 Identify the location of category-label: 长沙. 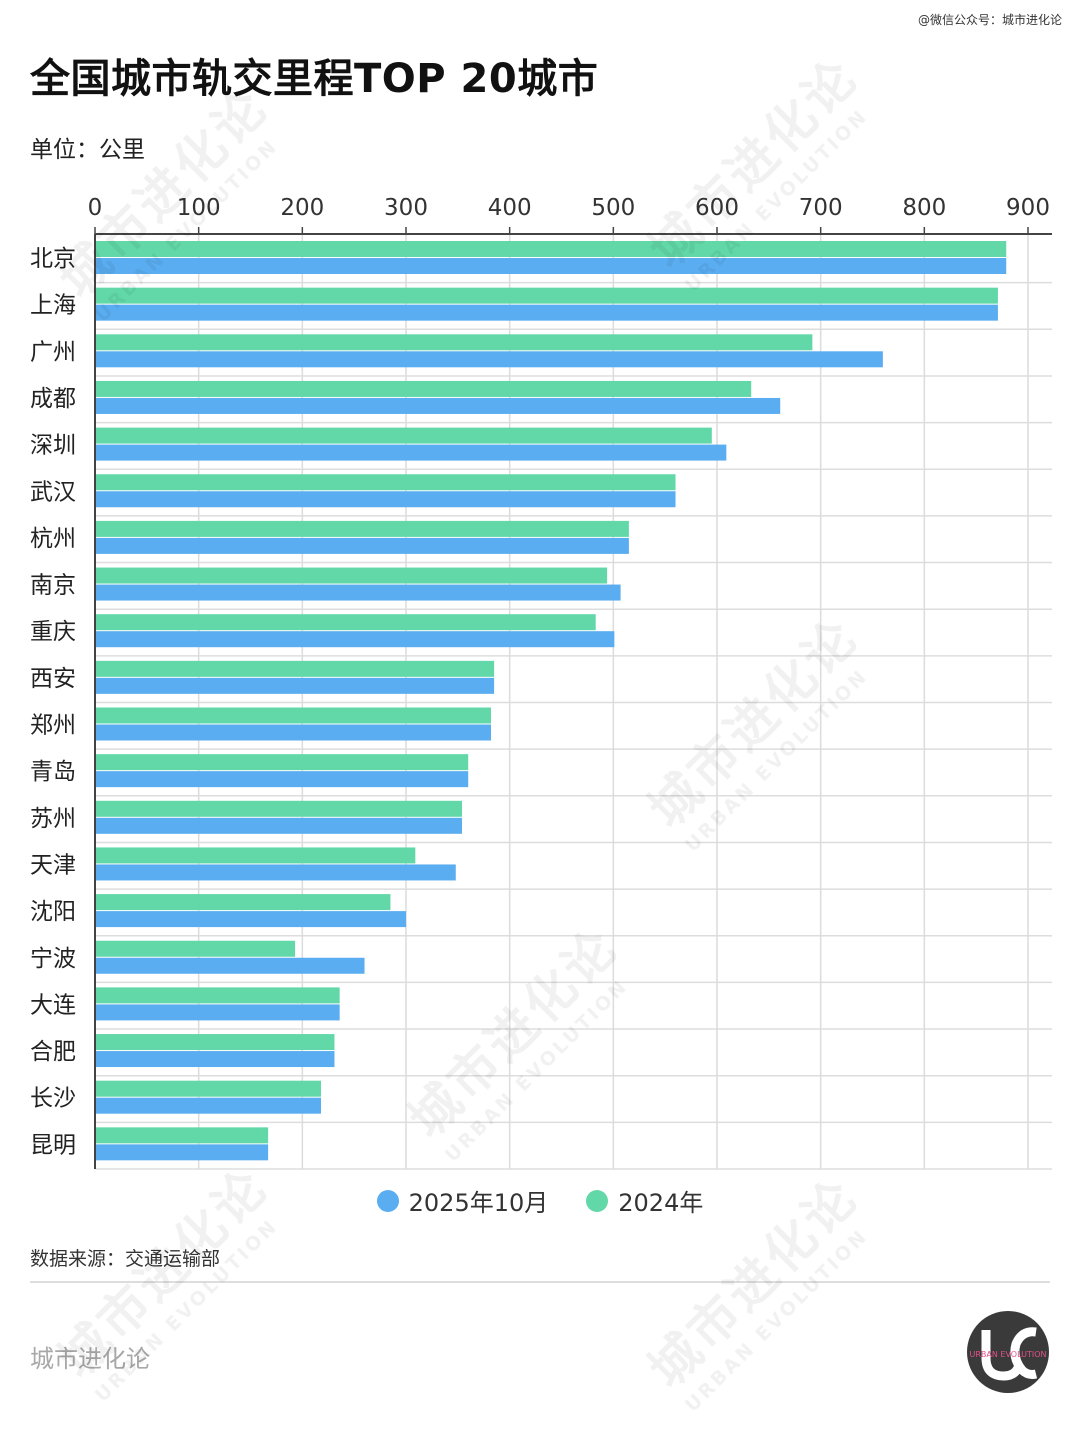
(53, 1099).